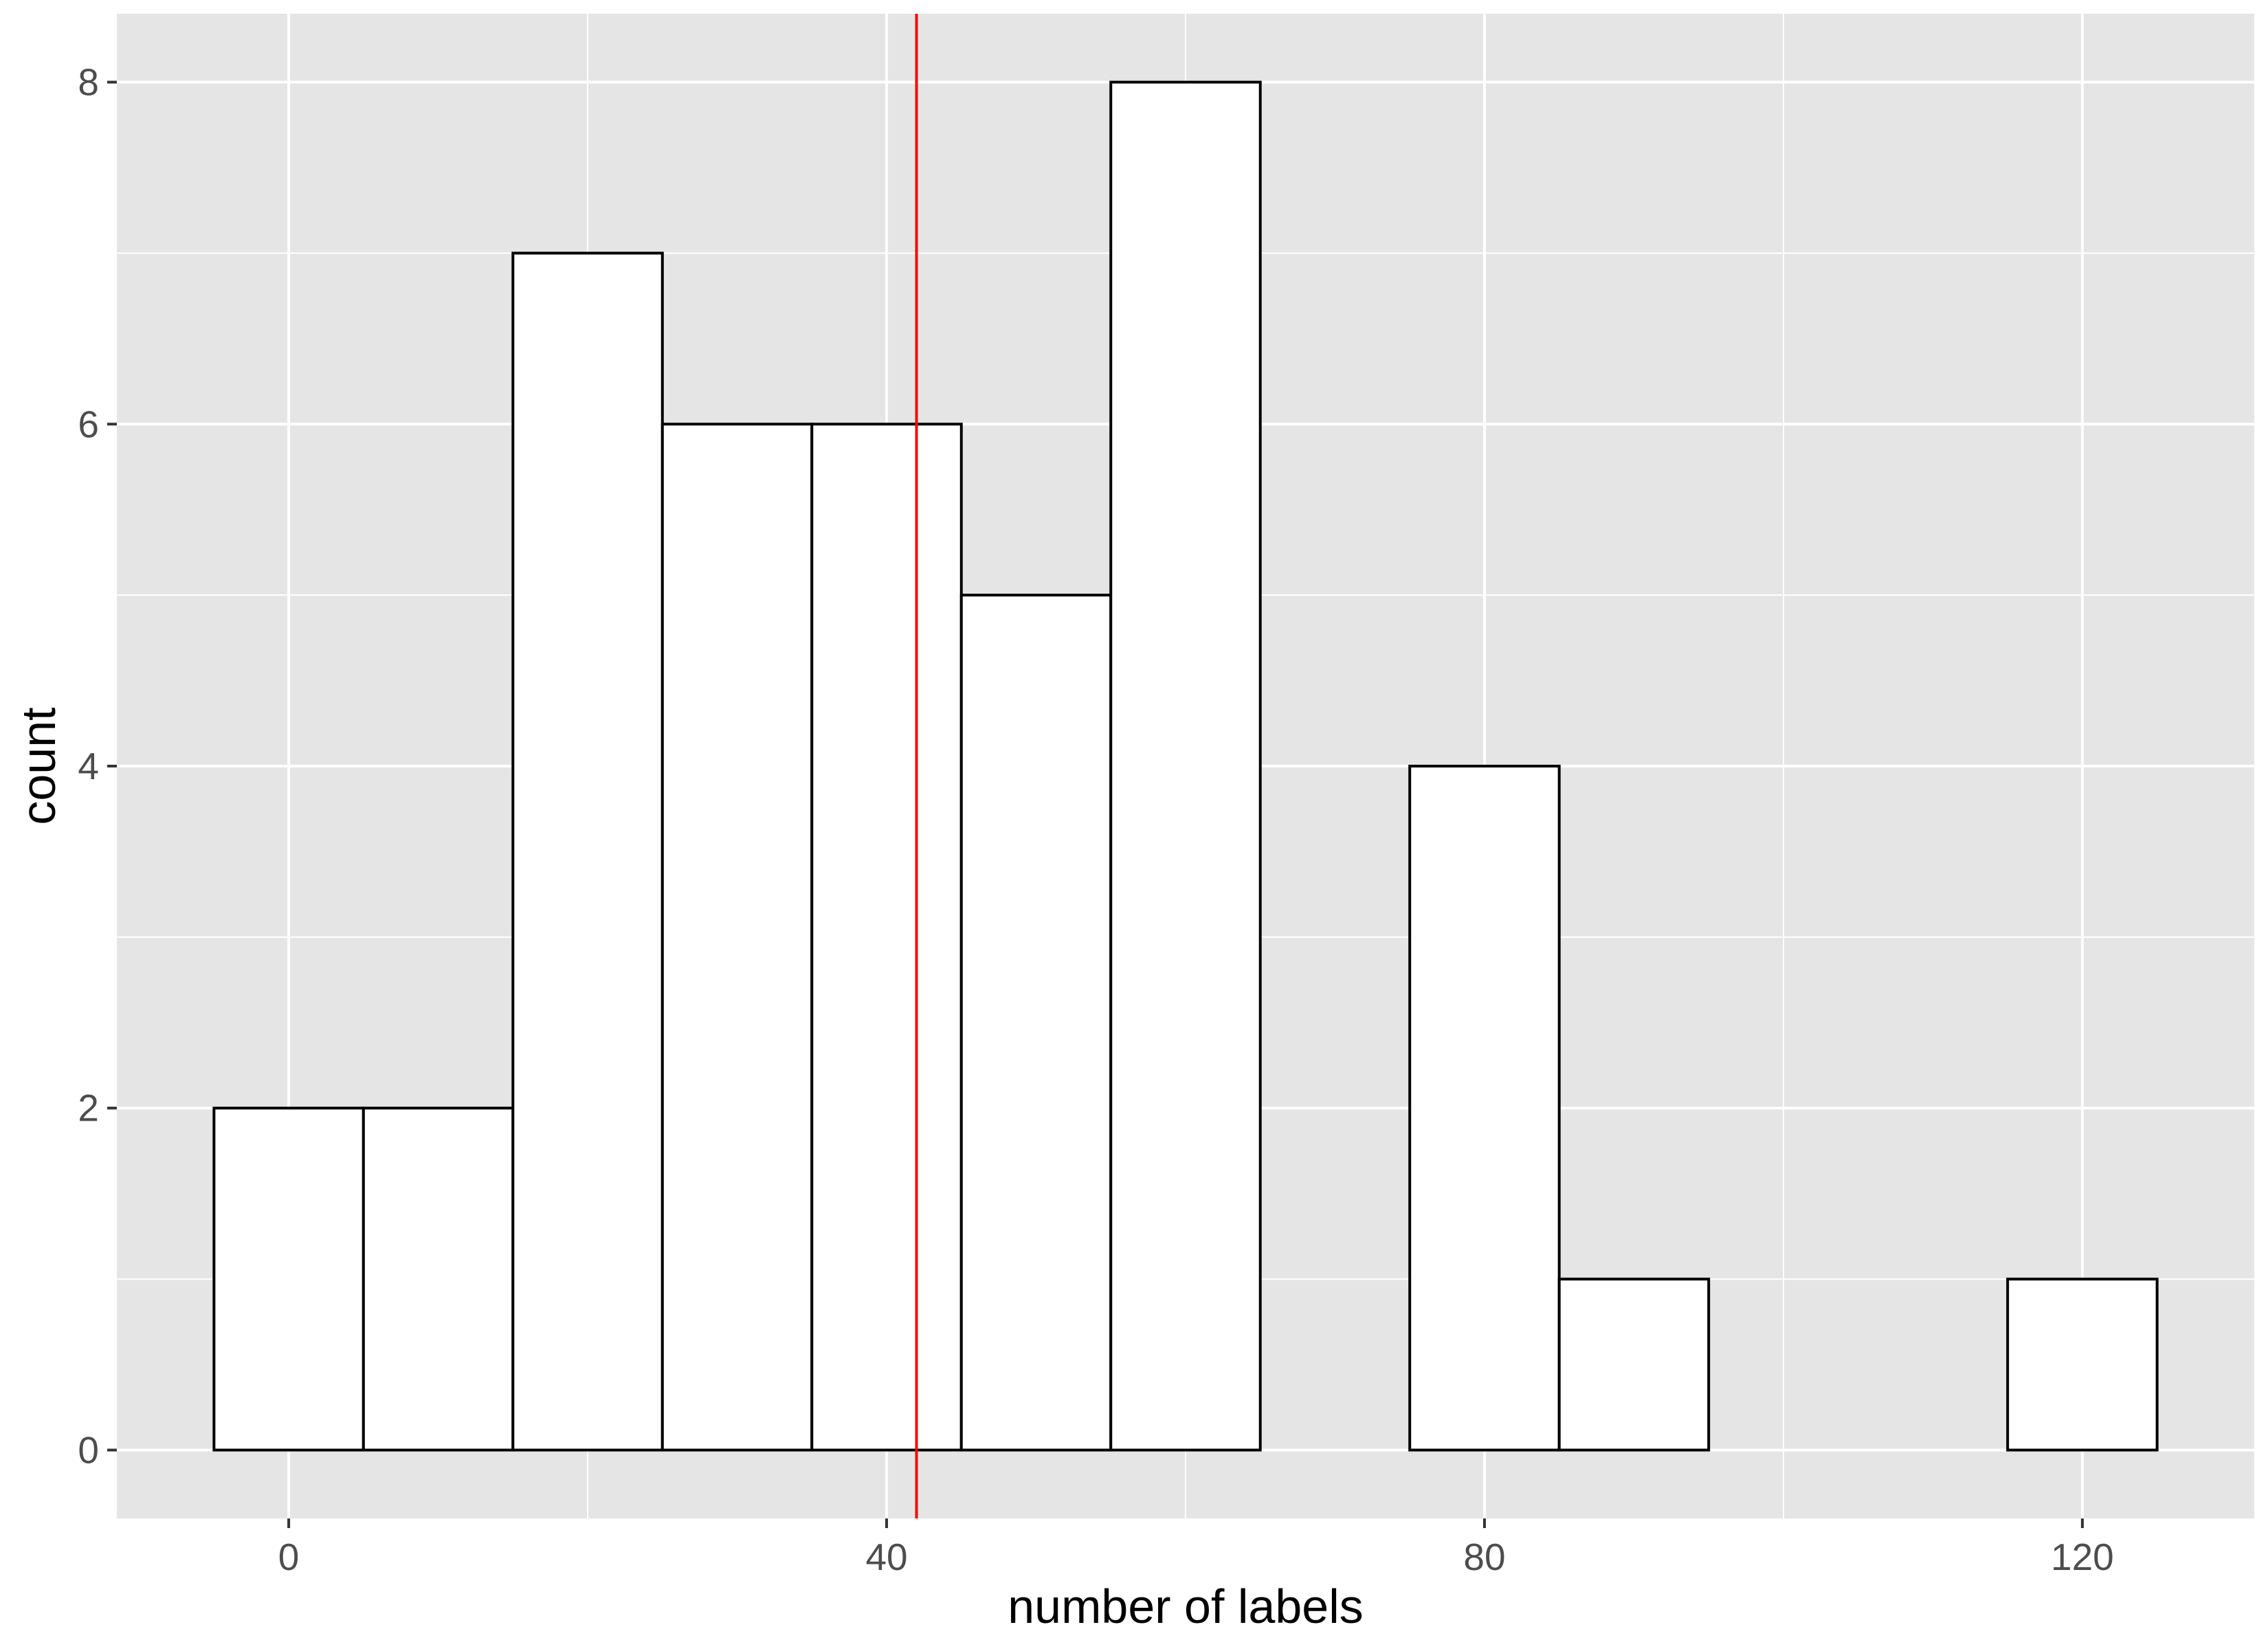 The height and width of the screenshot is (1649, 2268). Describe the element at coordinates (1484, 1557) in the screenshot. I see `x-tick-label: 80` at that location.